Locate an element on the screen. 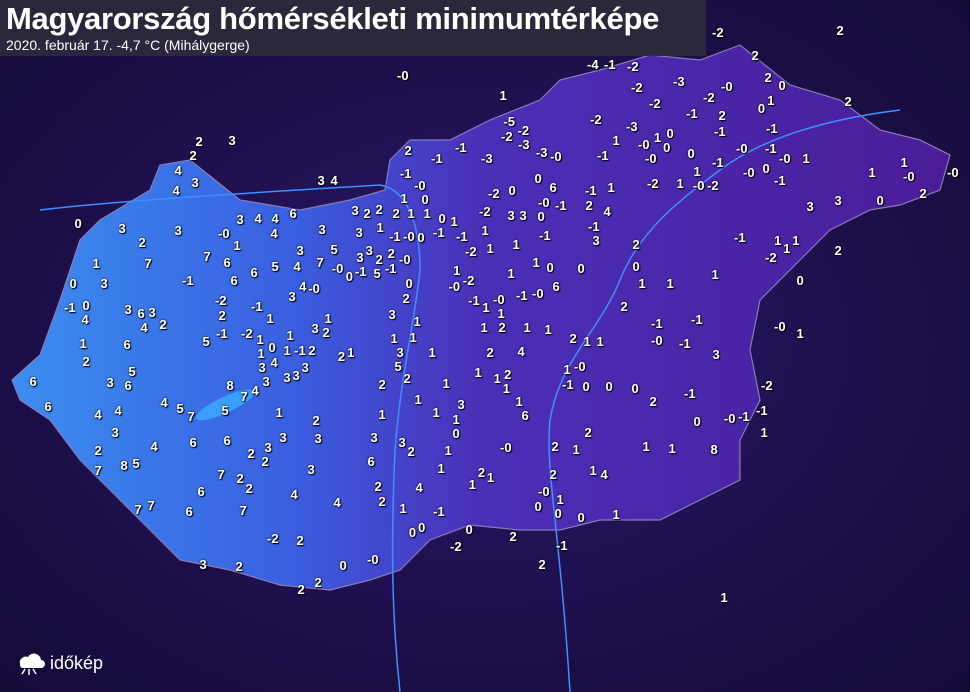 The width and height of the screenshot is (970, 692). temperature-label: -3 is located at coordinates (679, 81).